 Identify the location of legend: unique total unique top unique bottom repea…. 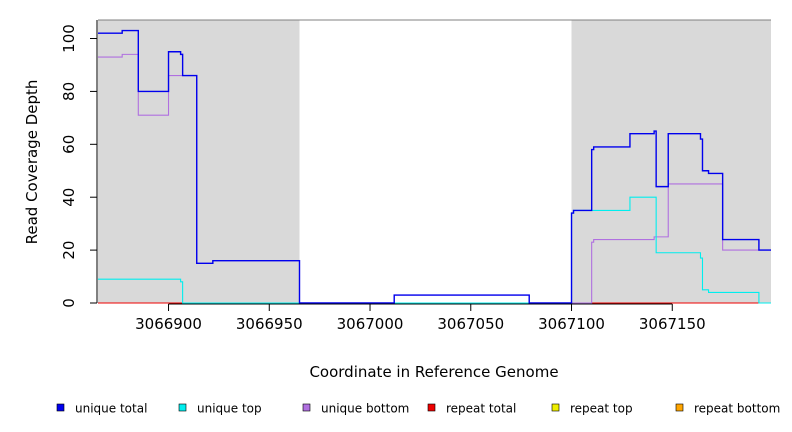
(418, 409).